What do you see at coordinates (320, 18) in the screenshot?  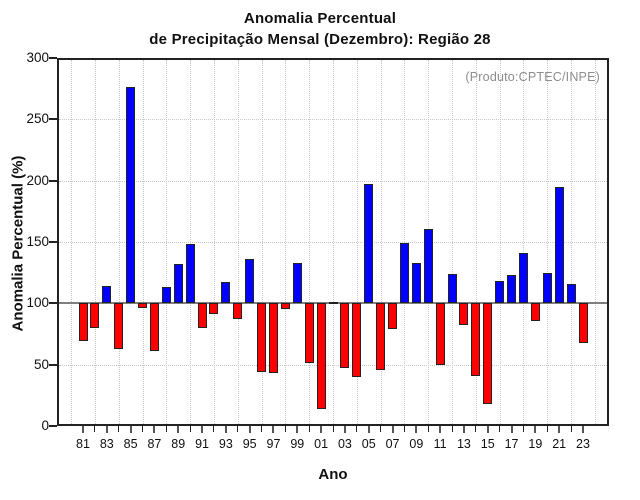 I see `chart-title-line1: Anomalia Percentual` at bounding box center [320, 18].